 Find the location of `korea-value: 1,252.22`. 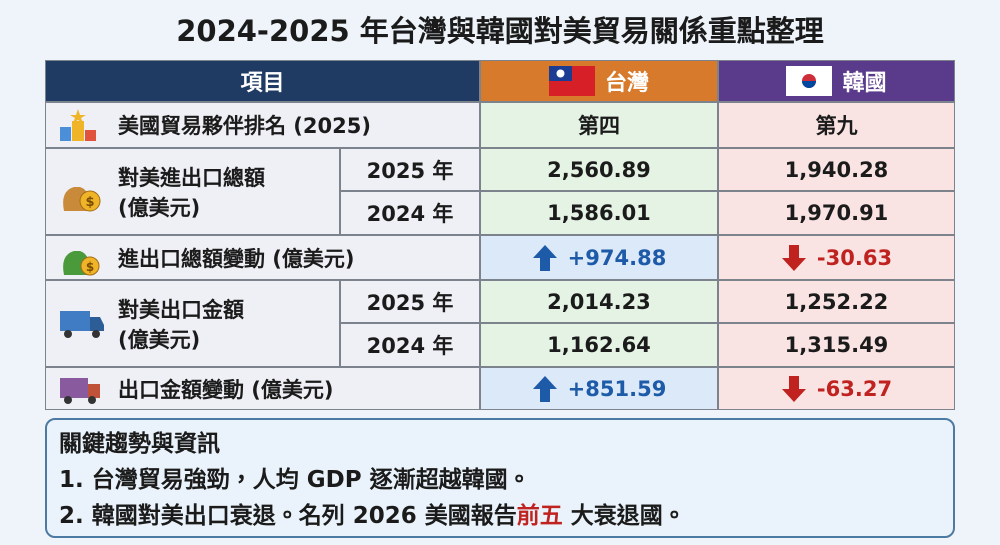

korea-value: 1,252.22 is located at coordinates (836, 301).